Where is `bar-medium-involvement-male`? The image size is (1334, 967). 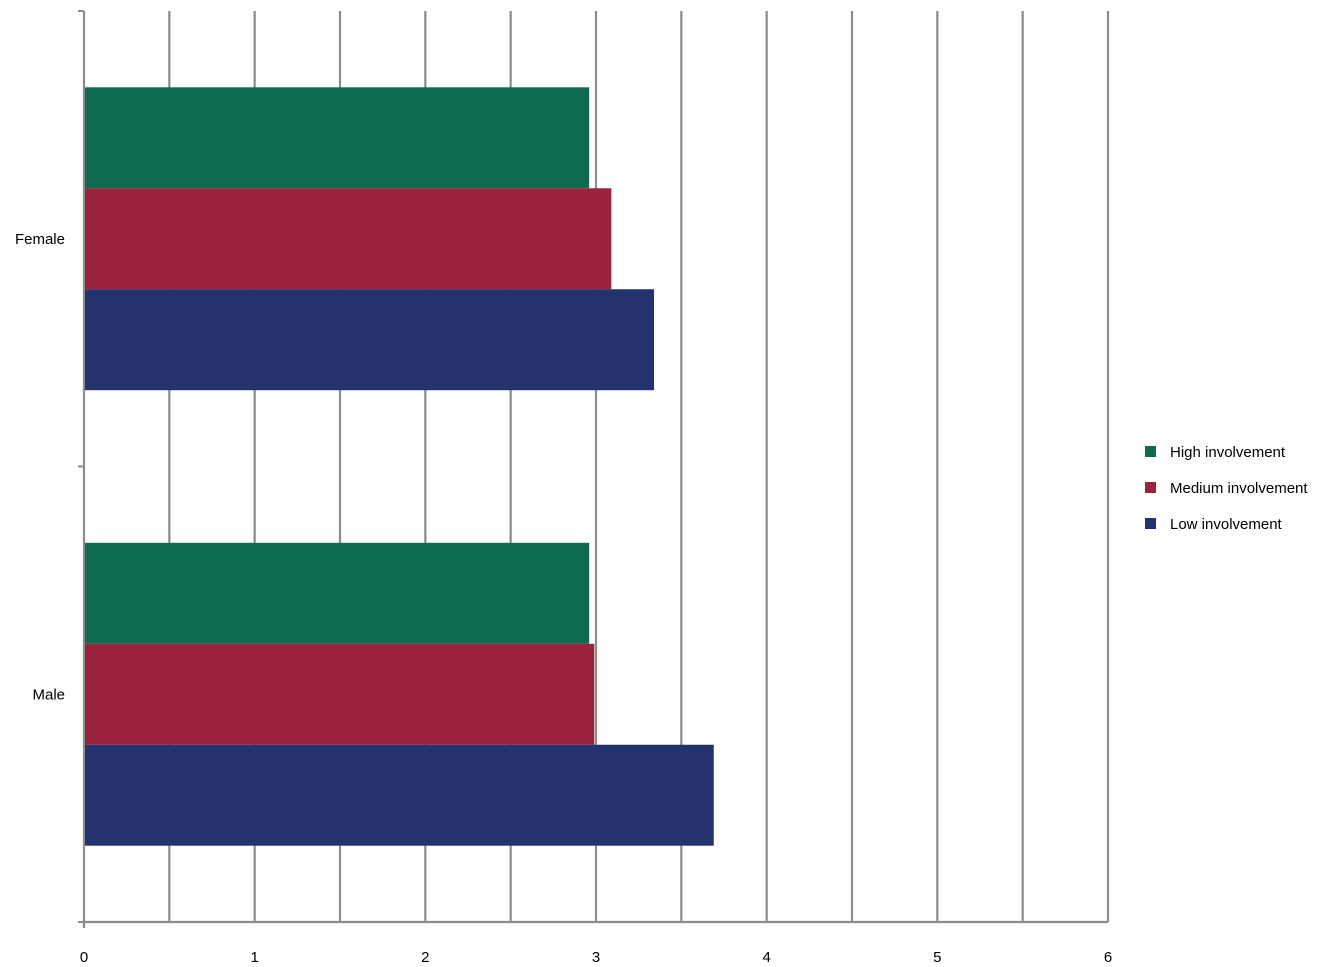 bar-medium-involvement-male is located at coordinates (340, 694).